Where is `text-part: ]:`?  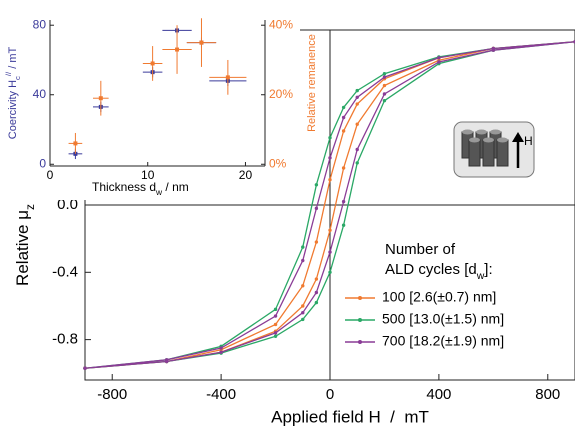 text-part: ]: is located at coordinates (488, 269).